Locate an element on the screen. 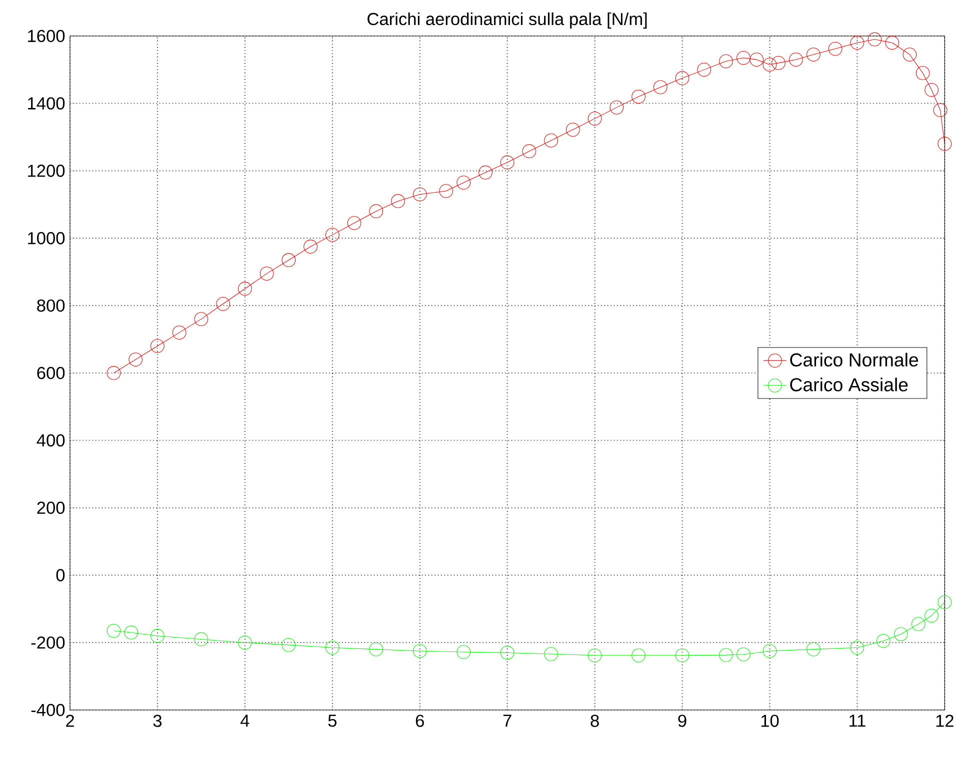  x-tick-label: 10 is located at coordinates (770, 720).